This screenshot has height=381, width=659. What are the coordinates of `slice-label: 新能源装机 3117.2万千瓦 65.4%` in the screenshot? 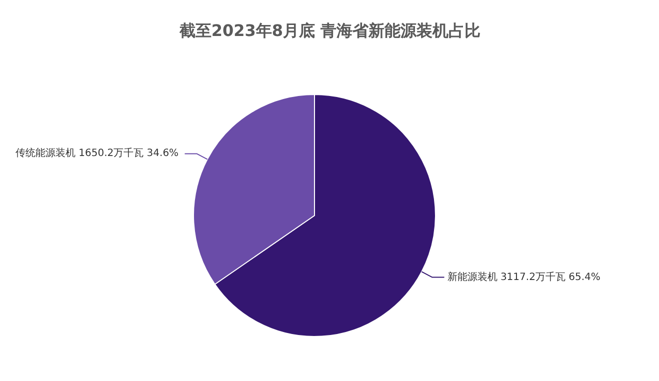 It's located at (523, 276).